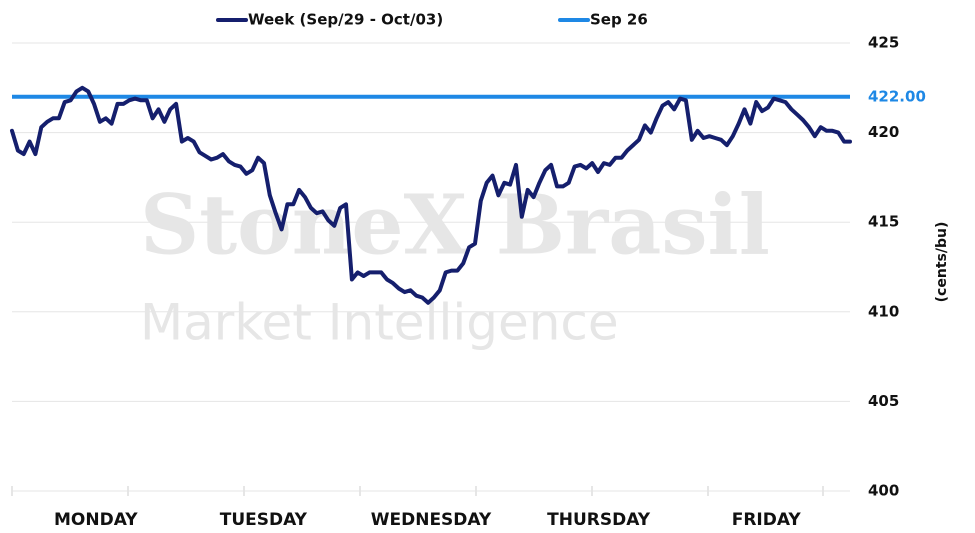 This screenshot has height=533, width=975. What do you see at coordinates (619, 20) in the screenshot?
I see `legend-label: Sep 26` at bounding box center [619, 20].